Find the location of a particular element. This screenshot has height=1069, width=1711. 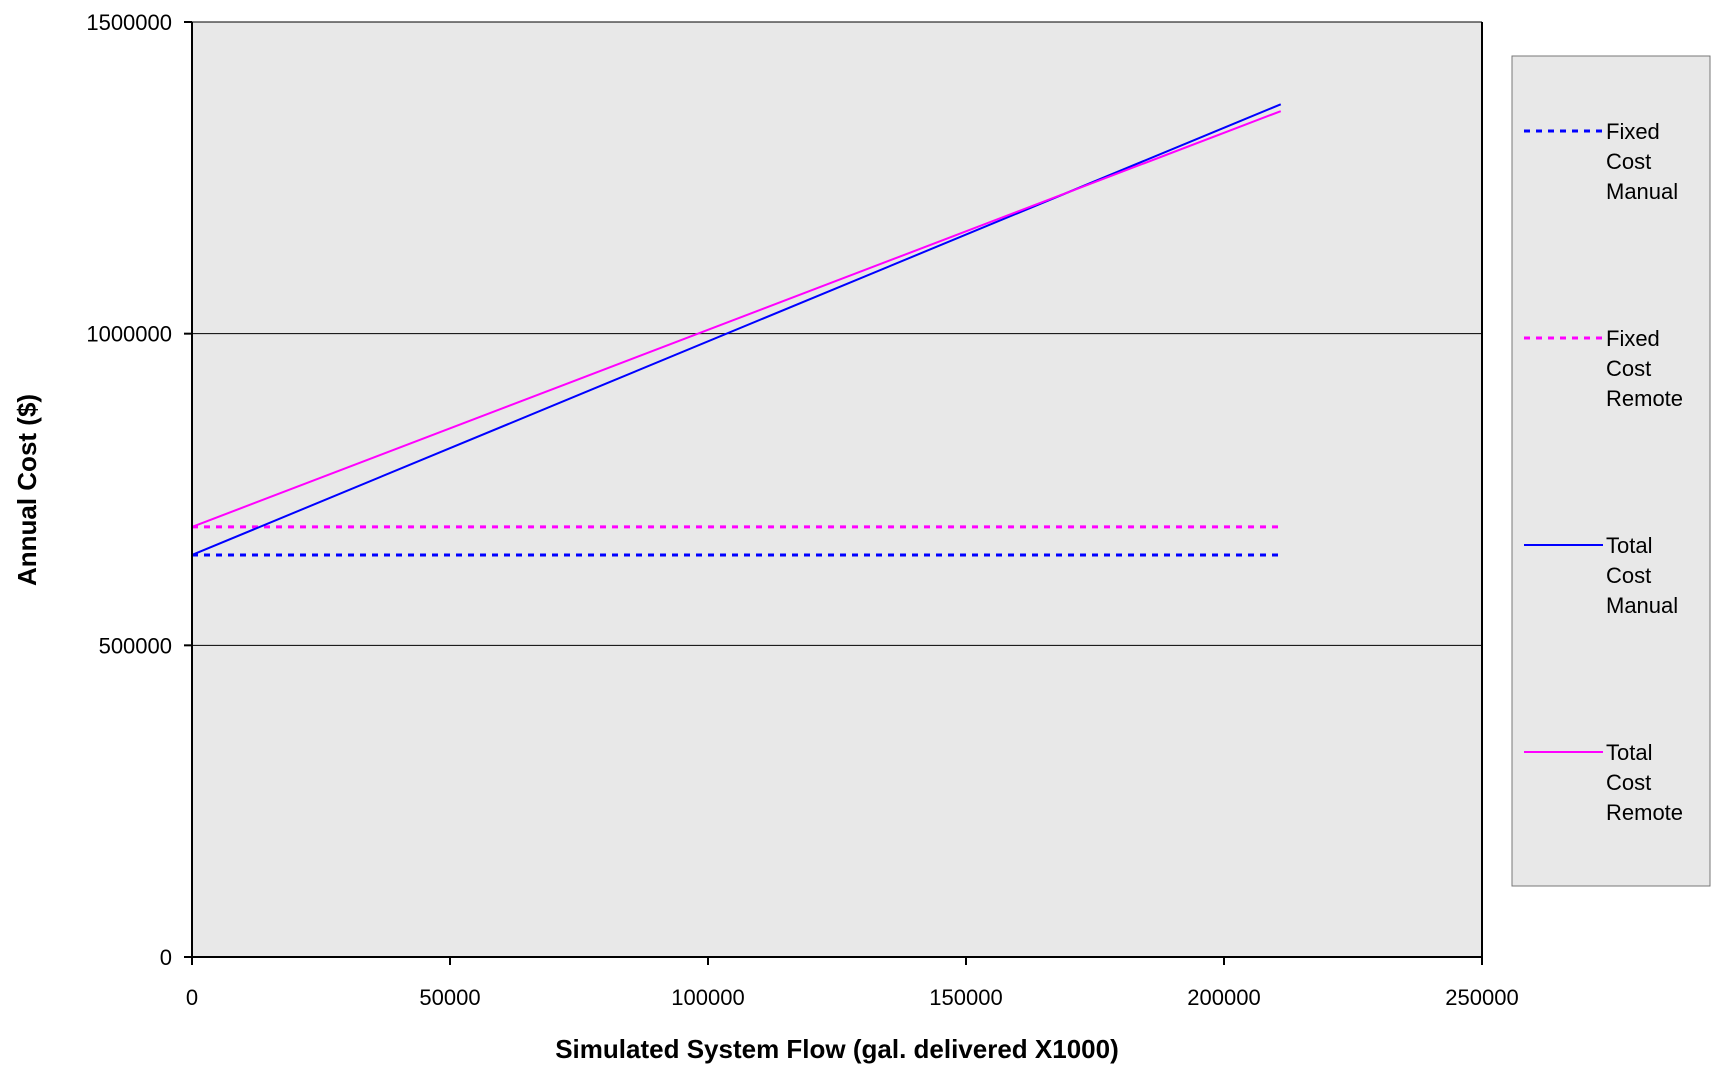

y-axis-title: Annual Cost ($) is located at coordinates (27, 490).